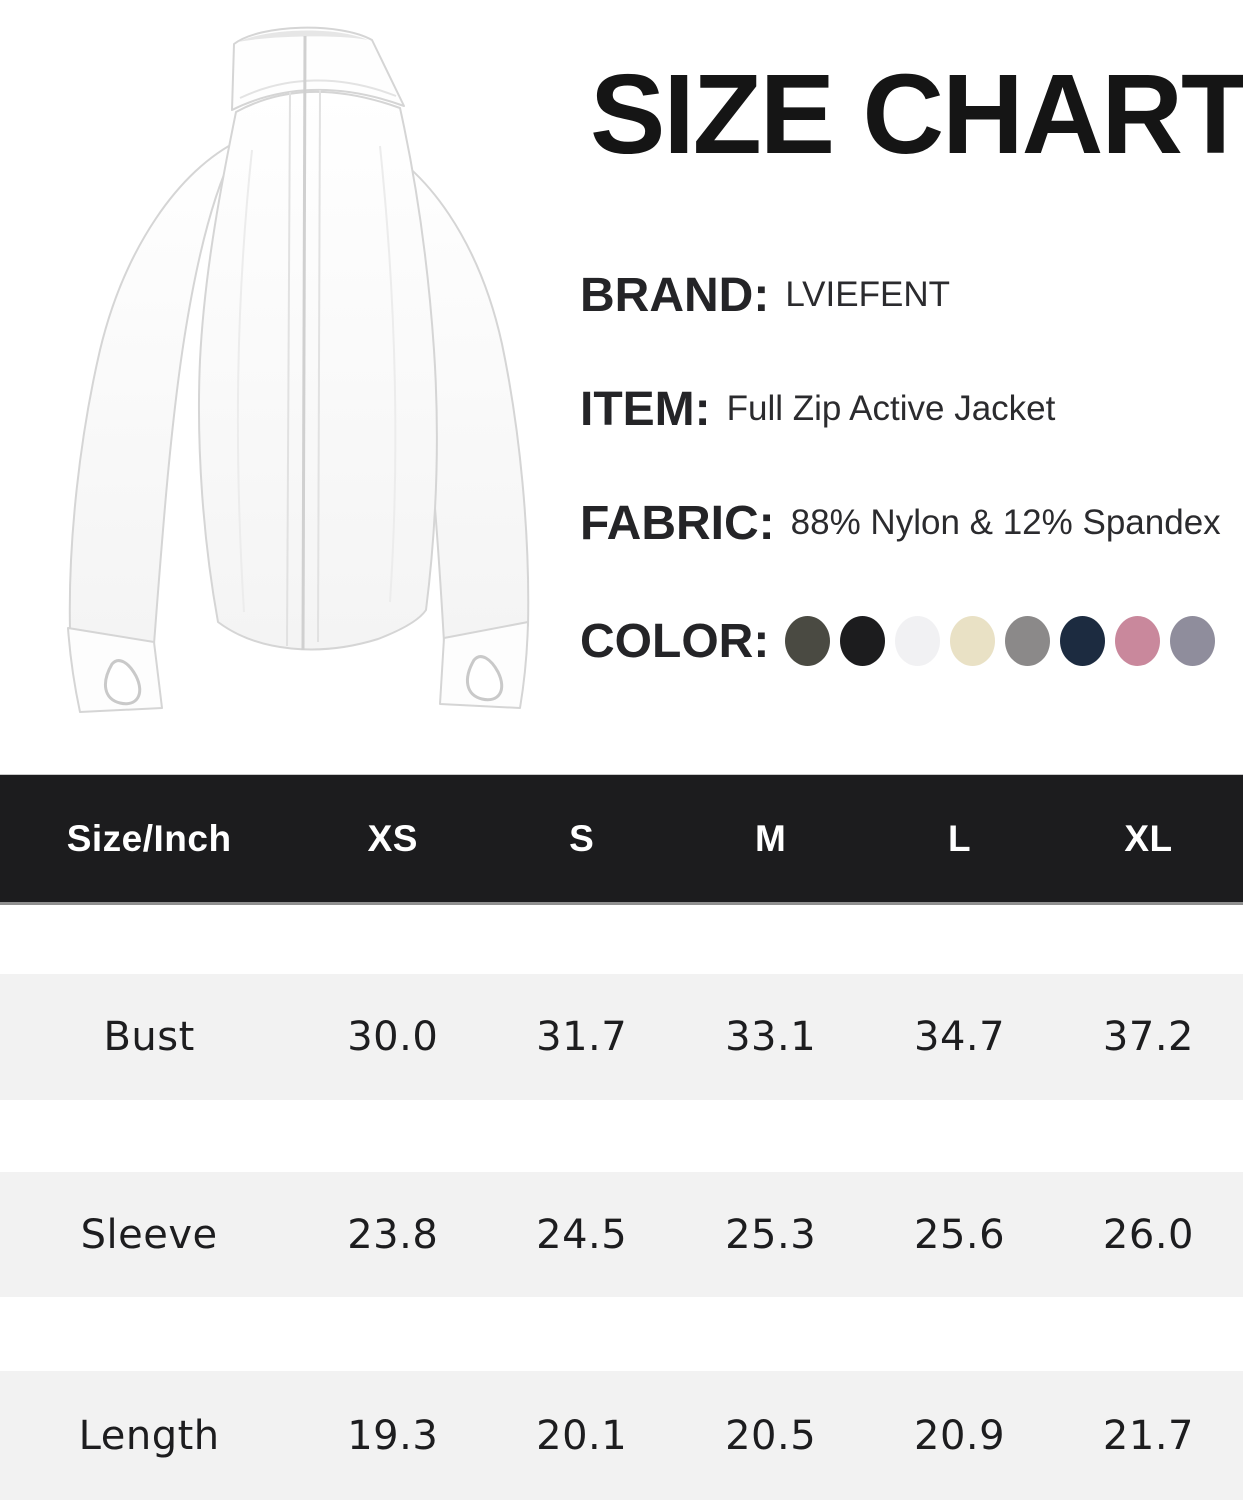 The height and width of the screenshot is (1500, 1243). What do you see at coordinates (1193, 641) in the screenshot?
I see `color-swatch-purple-gray` at bounding box center [1193, 641].